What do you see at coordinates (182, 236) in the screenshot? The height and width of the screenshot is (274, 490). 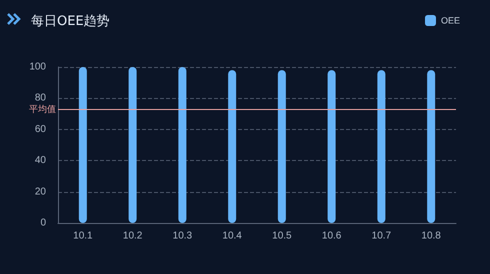 I see `x-tick-label: 10.3` at bounding box center [182, 236].